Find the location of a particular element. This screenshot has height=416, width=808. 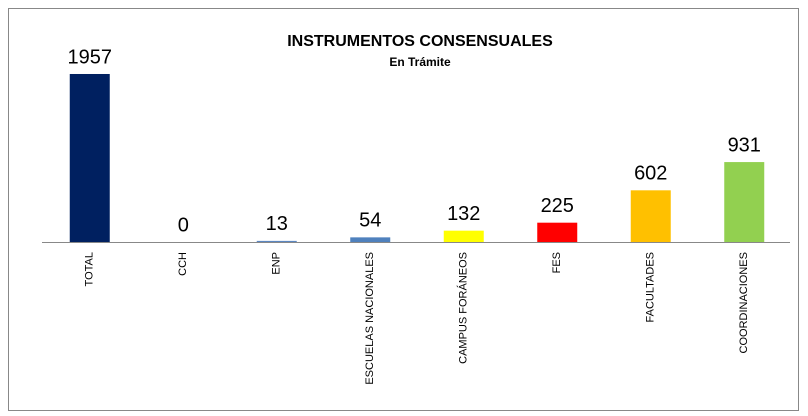

x-tick-label: FES is located at coordinates (557, 262).